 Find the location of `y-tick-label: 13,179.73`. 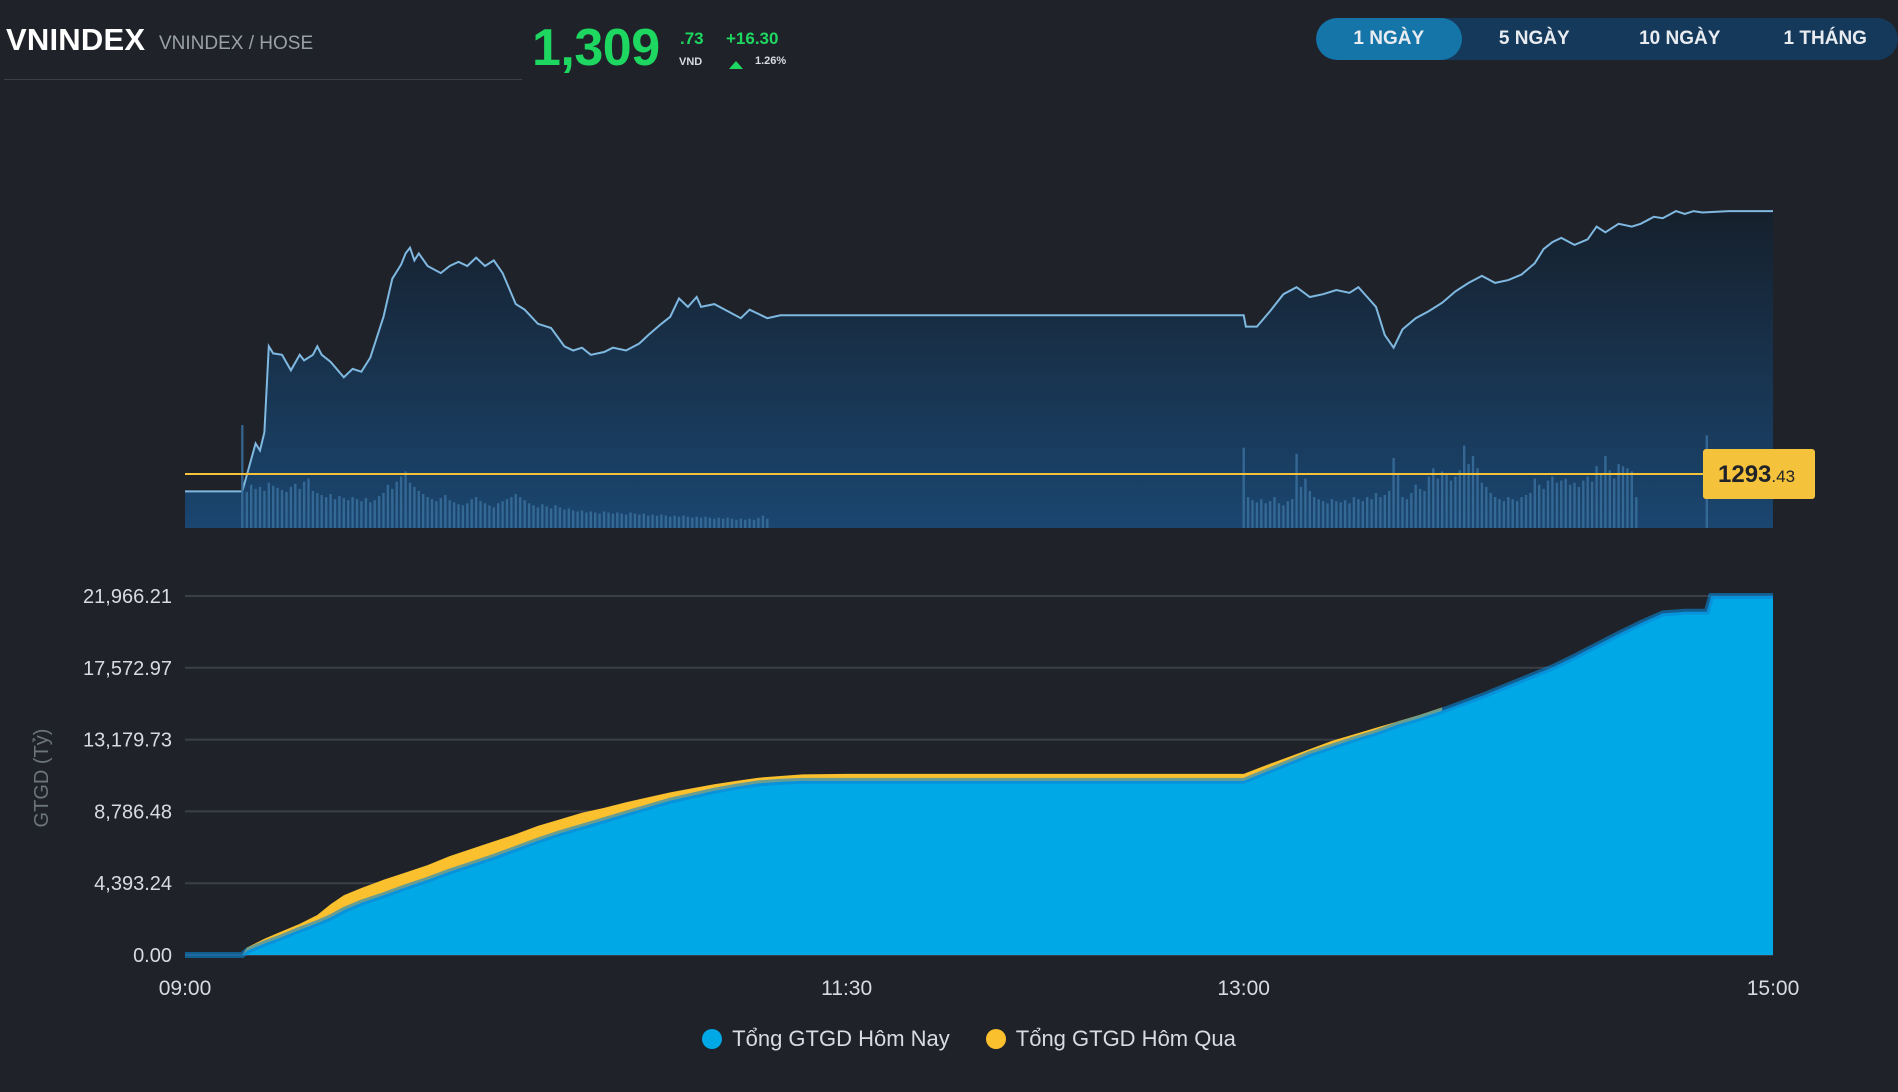

y-tick-label: 13,179.73 is located at coordinates (127, 741).